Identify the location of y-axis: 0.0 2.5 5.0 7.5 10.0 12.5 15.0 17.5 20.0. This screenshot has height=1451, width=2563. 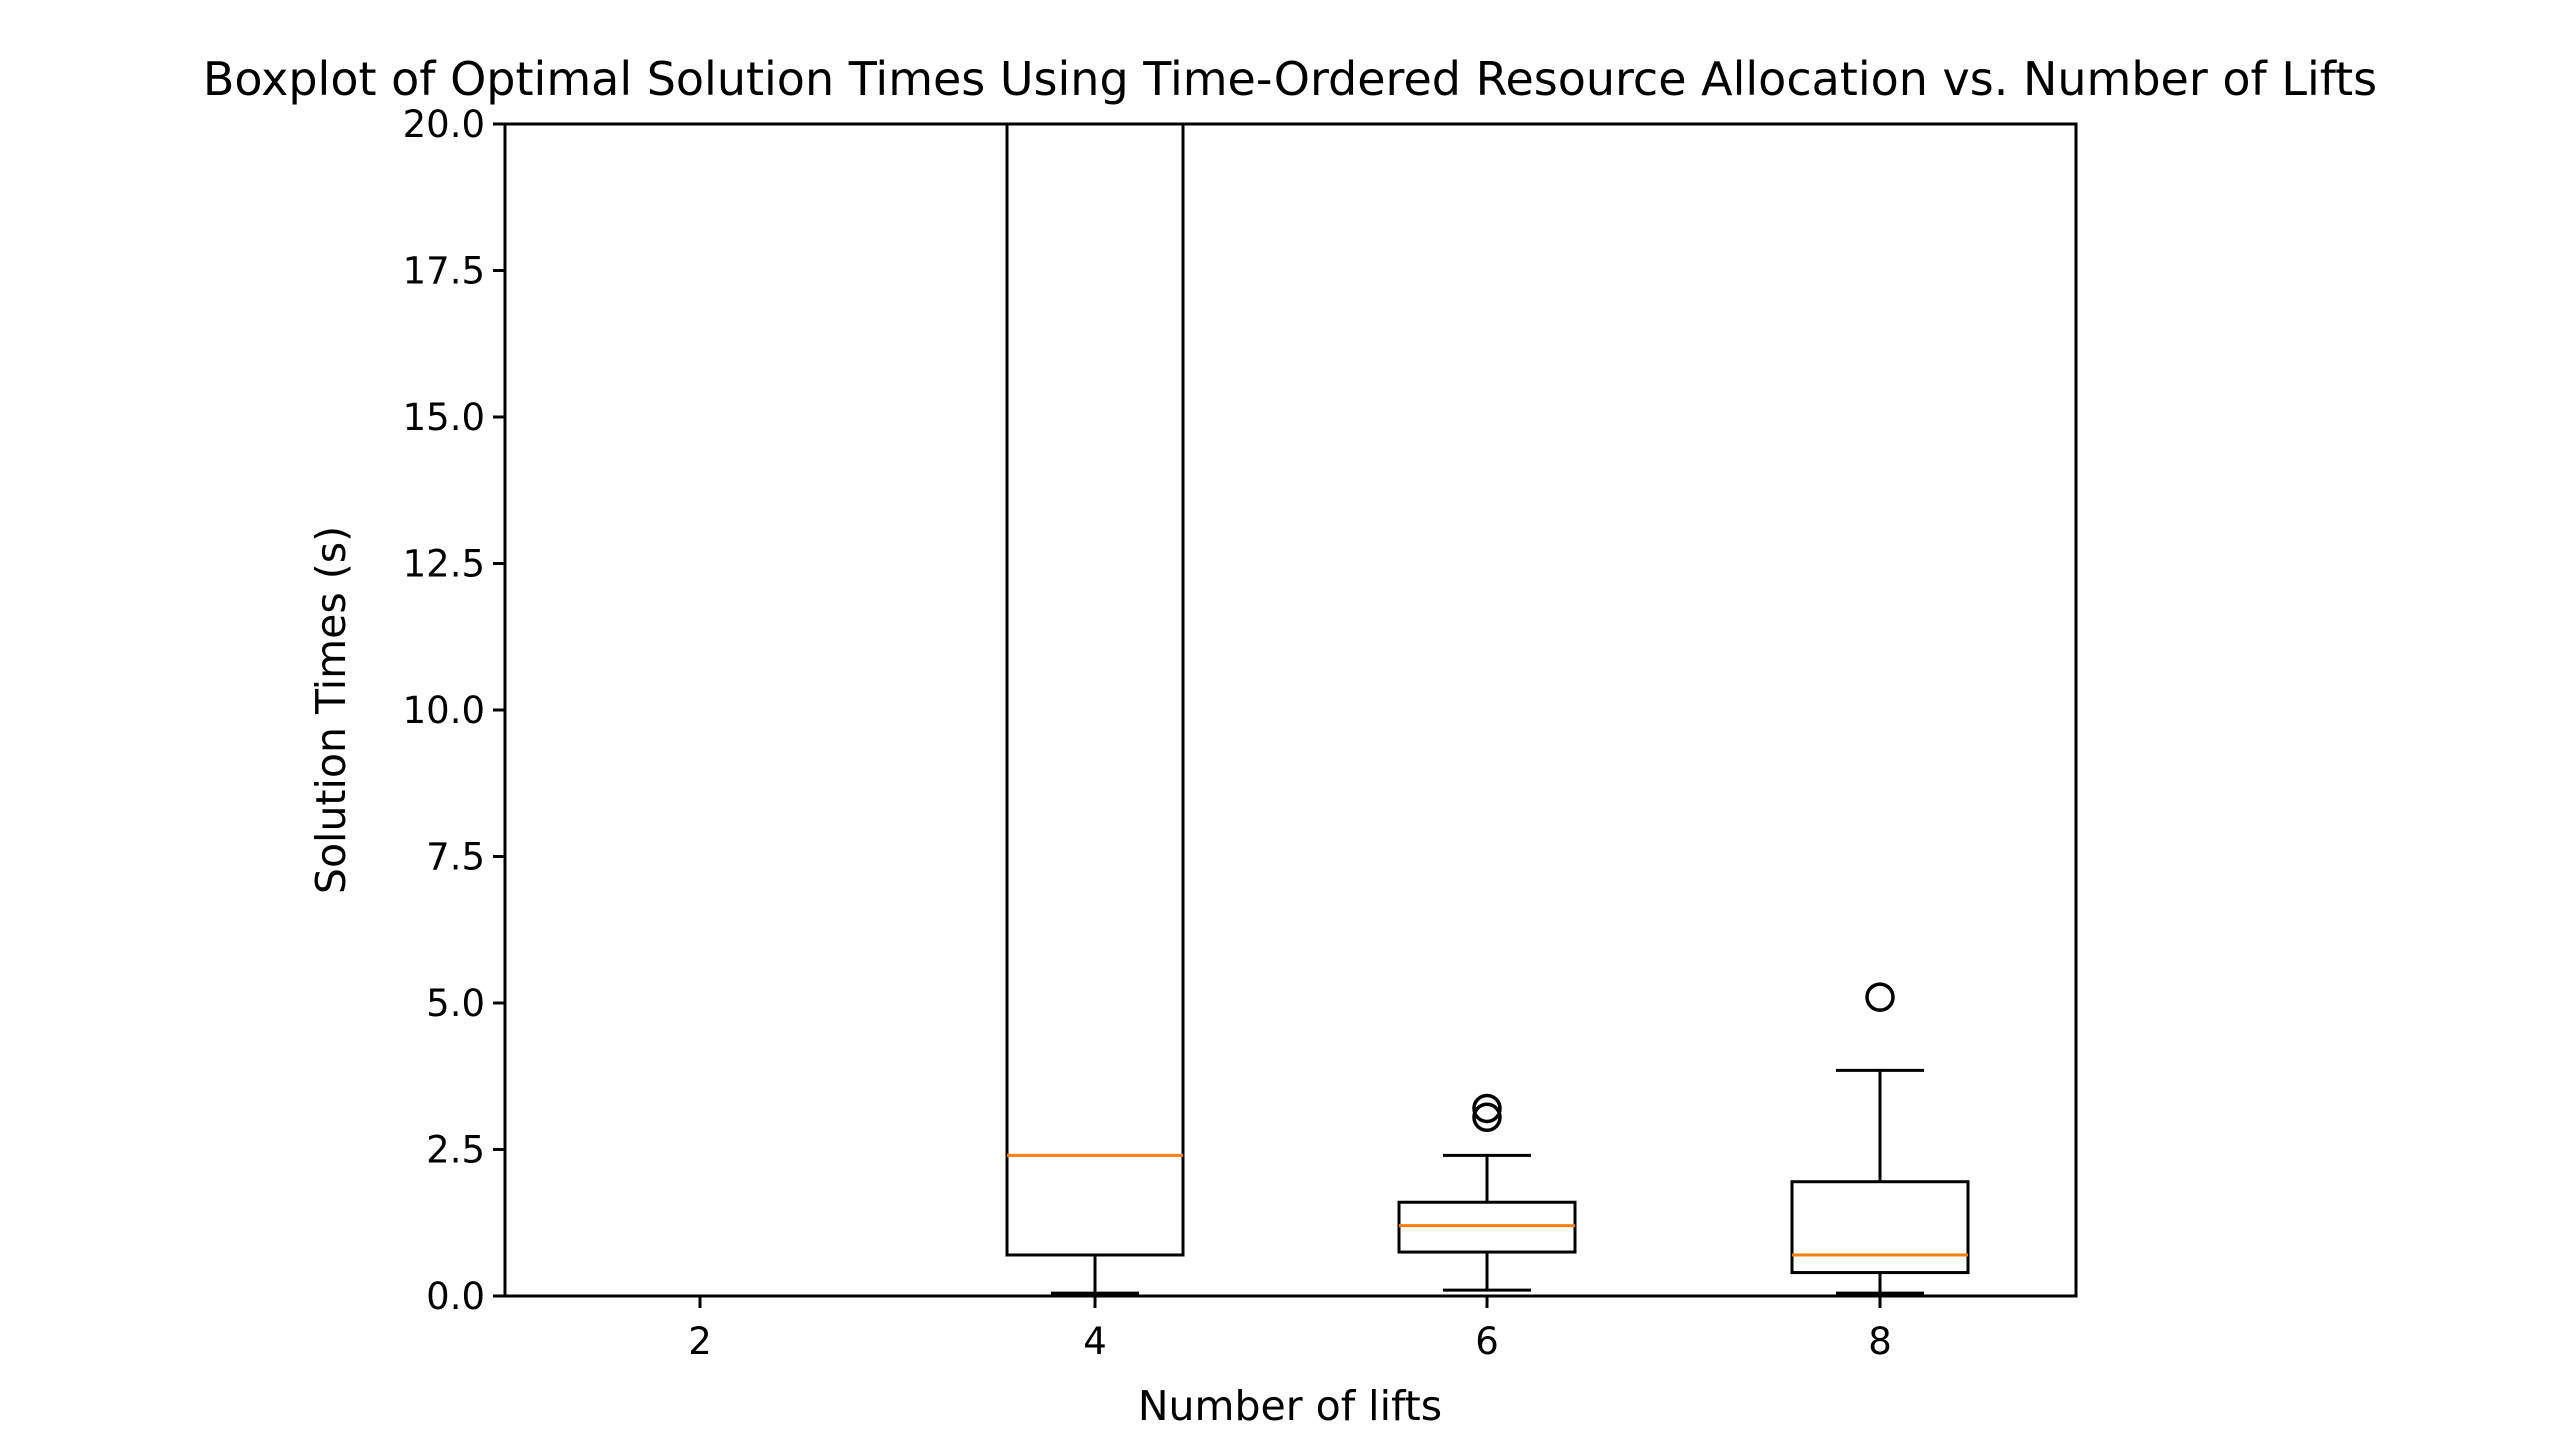
(454, 710).